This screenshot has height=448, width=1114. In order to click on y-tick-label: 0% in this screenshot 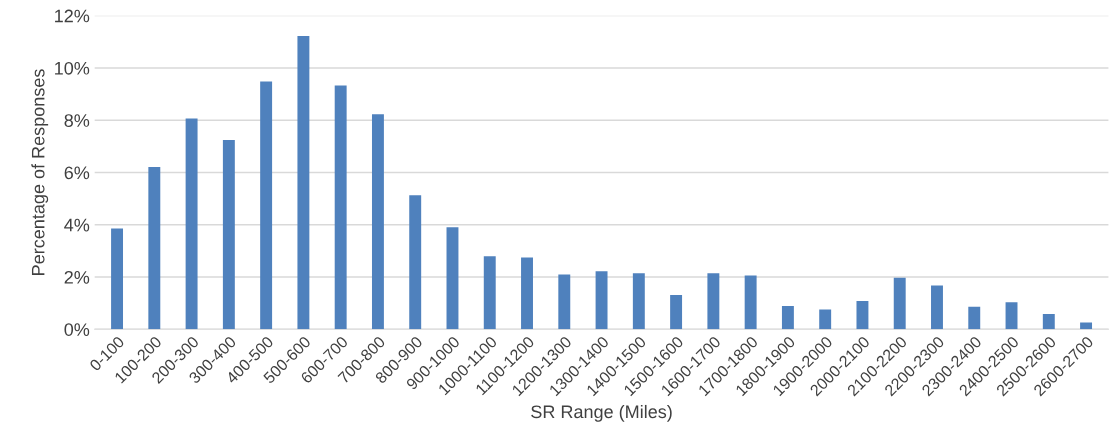, I will do `click(77, 329)`.